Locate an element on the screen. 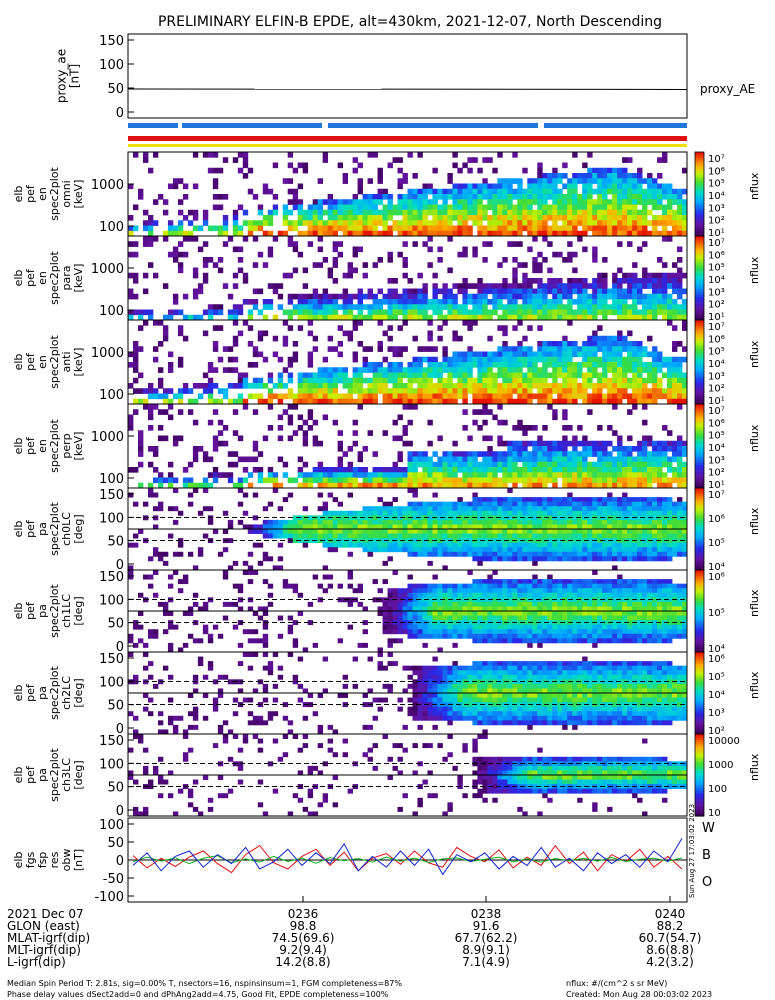 This screenshot has width=775, height=1000. colorbar-tick-label: 10⁷ is located at coordinates (716, 495).